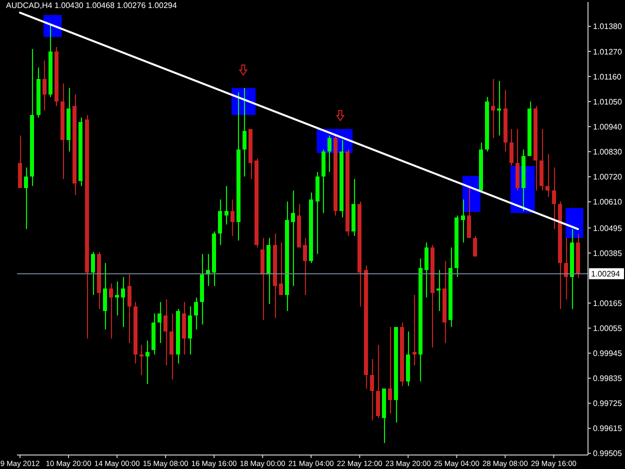 Image resolution: width=625 pixels, height=469 pixels. I want to click on ref-line-label: 1.00294, so click(605, 274).